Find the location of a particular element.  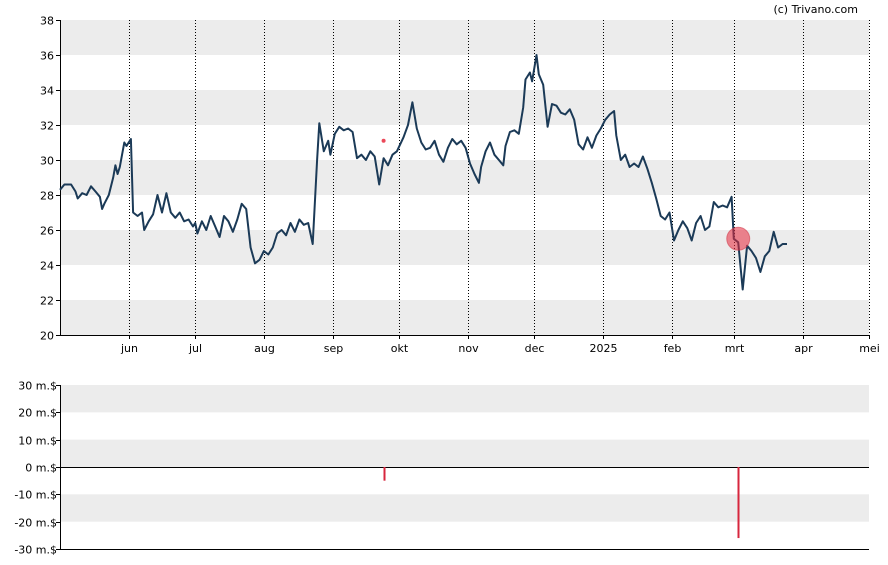

x-tick-label: nov is located at coordinates (468, 348).